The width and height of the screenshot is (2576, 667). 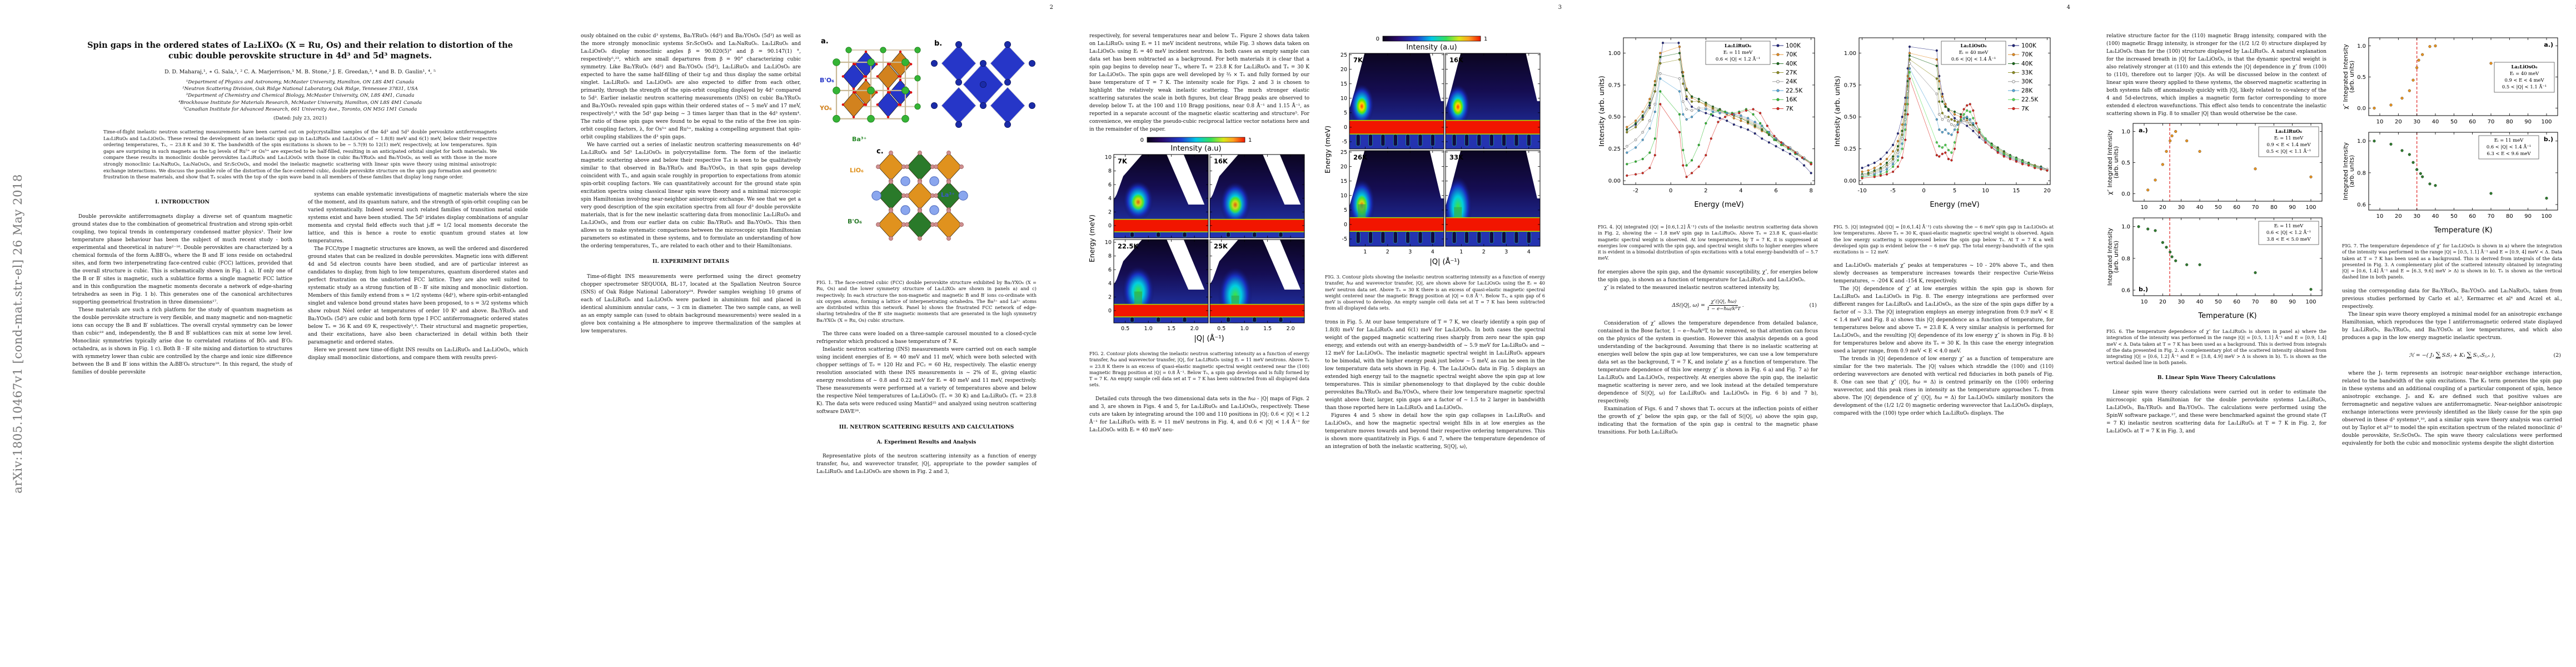 What do you see at coordinates (1718, 205) in the screenshot?
I see `x-axis-label: Energy (meV)` at bounding box center [1718, 205].